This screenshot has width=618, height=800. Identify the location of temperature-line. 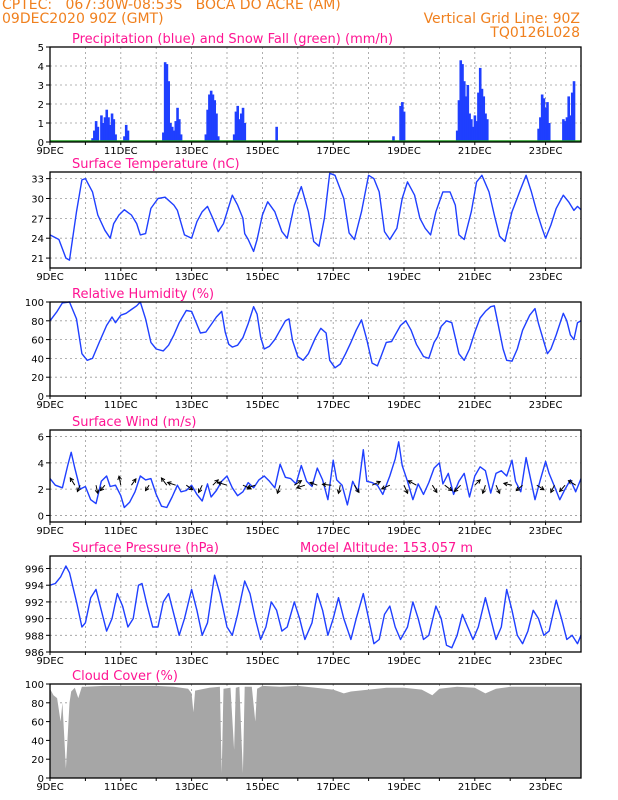
(315, 216).